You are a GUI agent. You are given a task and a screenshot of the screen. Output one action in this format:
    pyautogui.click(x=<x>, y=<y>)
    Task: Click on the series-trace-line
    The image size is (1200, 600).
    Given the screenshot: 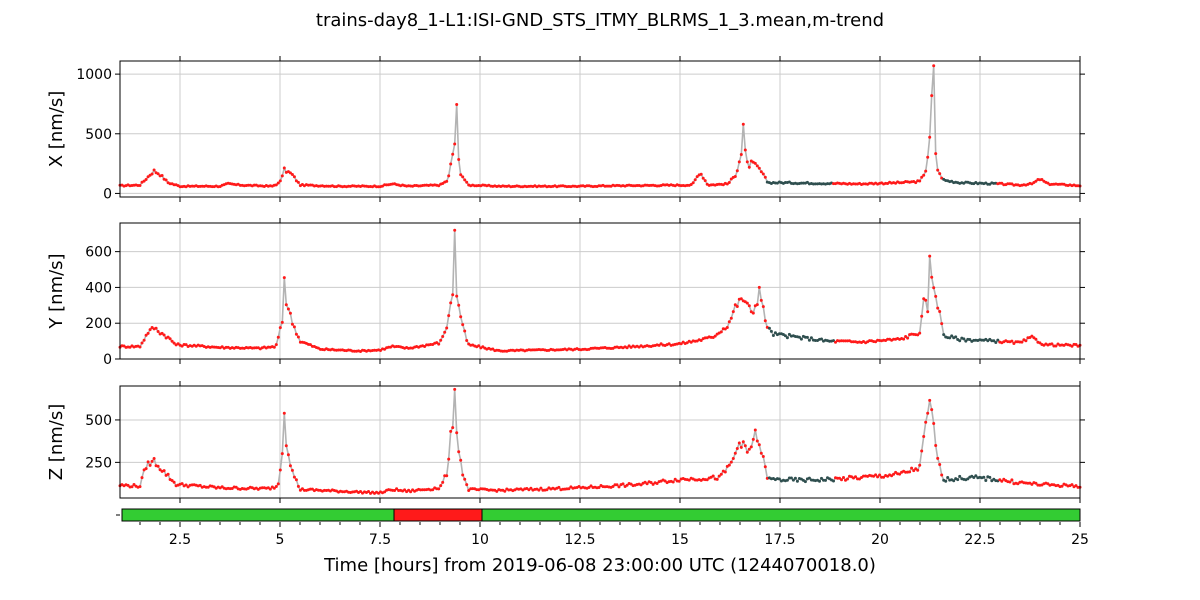 What is the action you would take?
    pyautogui.click(x=600, y=442)
    